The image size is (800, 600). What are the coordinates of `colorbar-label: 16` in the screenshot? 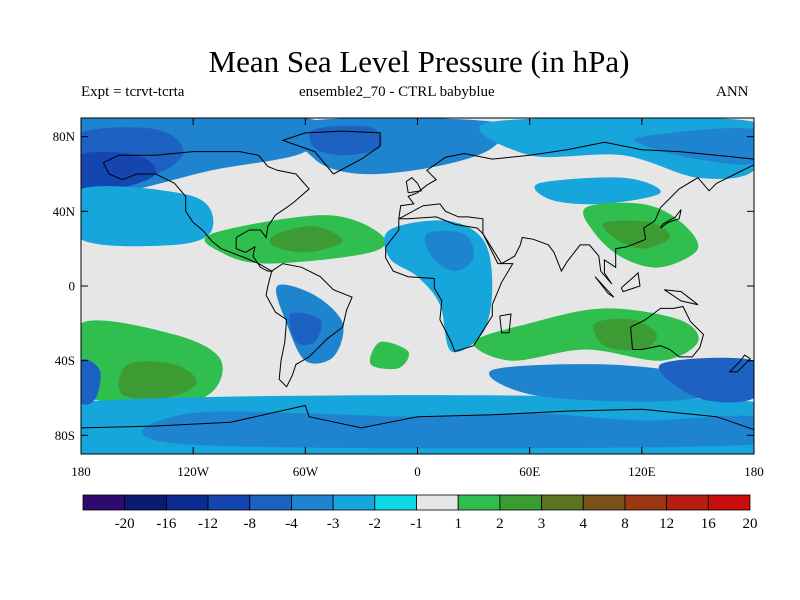 It's located at (709, 524).